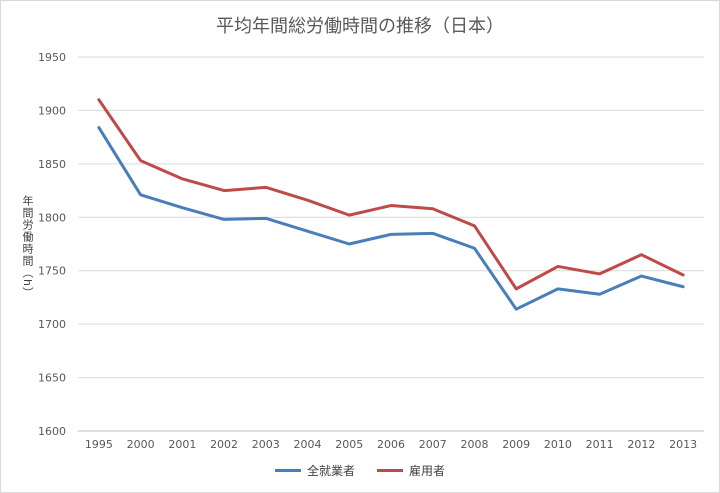 The height and width of the screenshot is (493, 720). I want to click on x-tick-label: 2011, so click(600, 444).